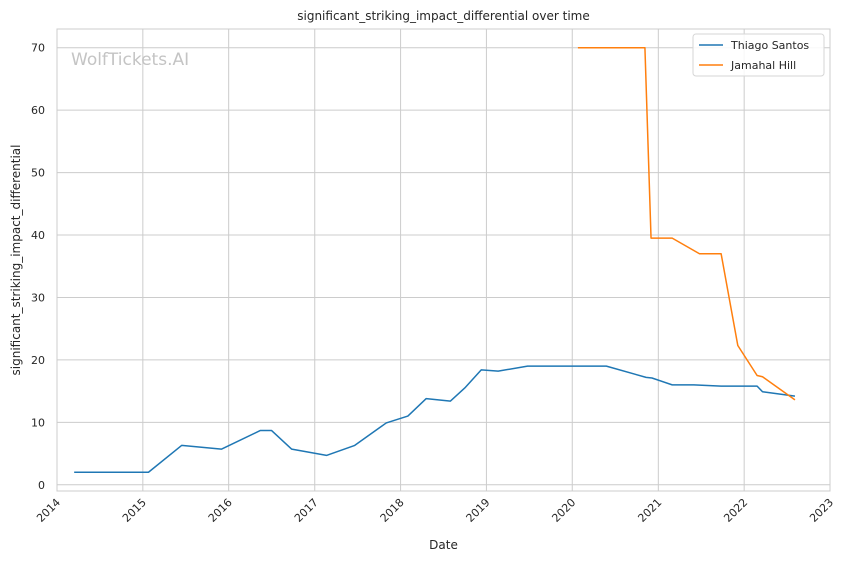 The image size is (855, 561). I want to click on y-tick-label: 30, so click(38, 297).